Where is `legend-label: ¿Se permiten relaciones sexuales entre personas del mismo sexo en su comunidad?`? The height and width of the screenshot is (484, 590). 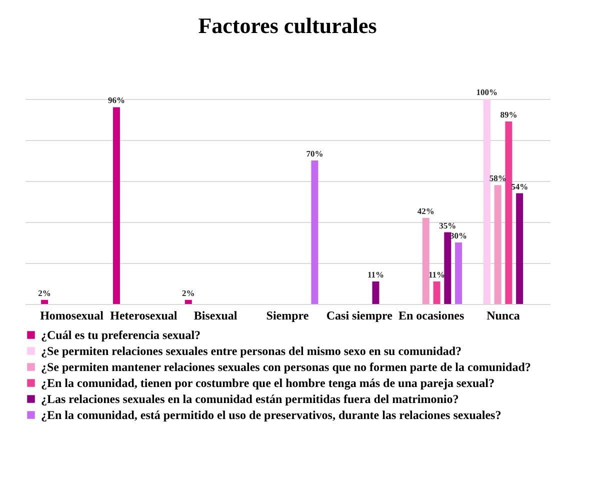
legend-label: ¿Se permiten relaciones sexuales entre personas del mismo sexo en su comunidad? is located at coordinates (251, 351).